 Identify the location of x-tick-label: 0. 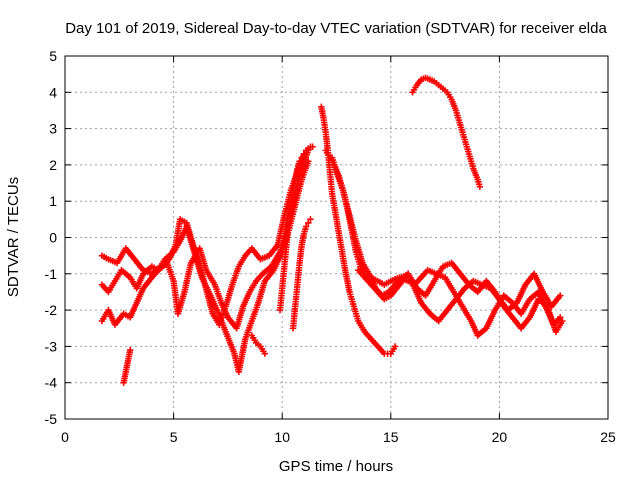
(65, 437).